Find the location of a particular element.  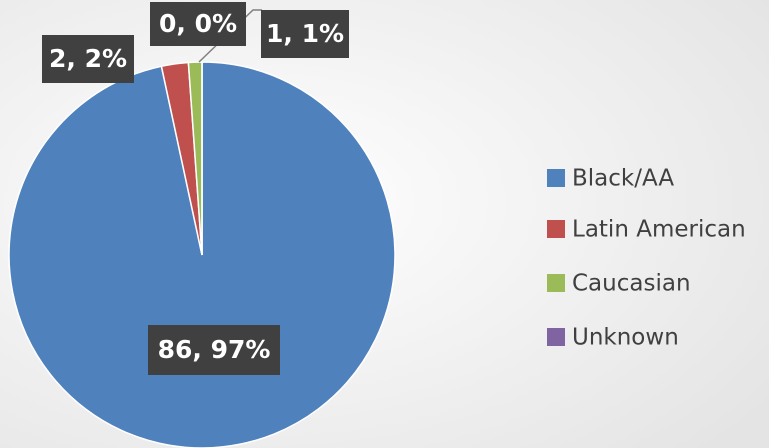

data-label: 86, 97% is located at coordinates (214, 349).